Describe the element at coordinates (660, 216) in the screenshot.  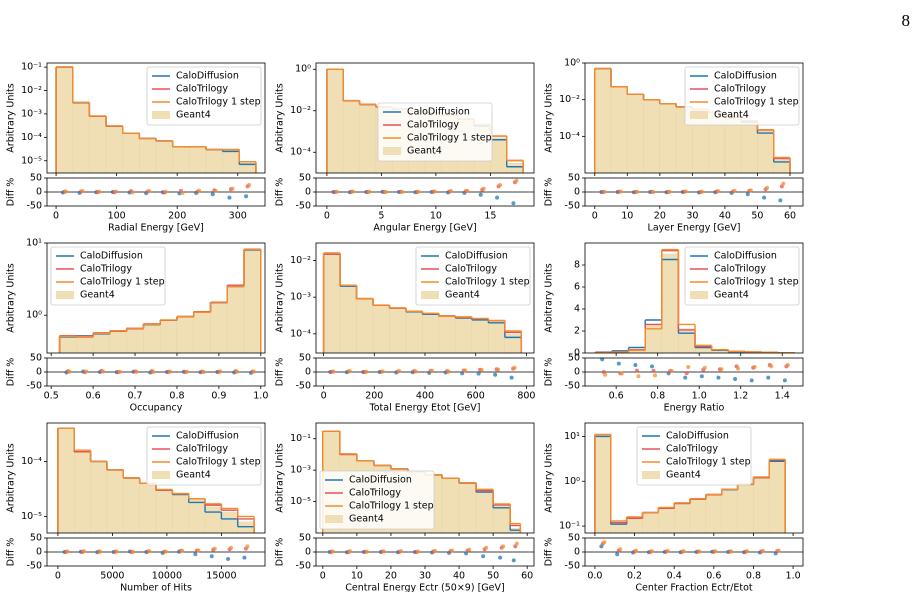
I see `x-tick-label: 20` at that location.